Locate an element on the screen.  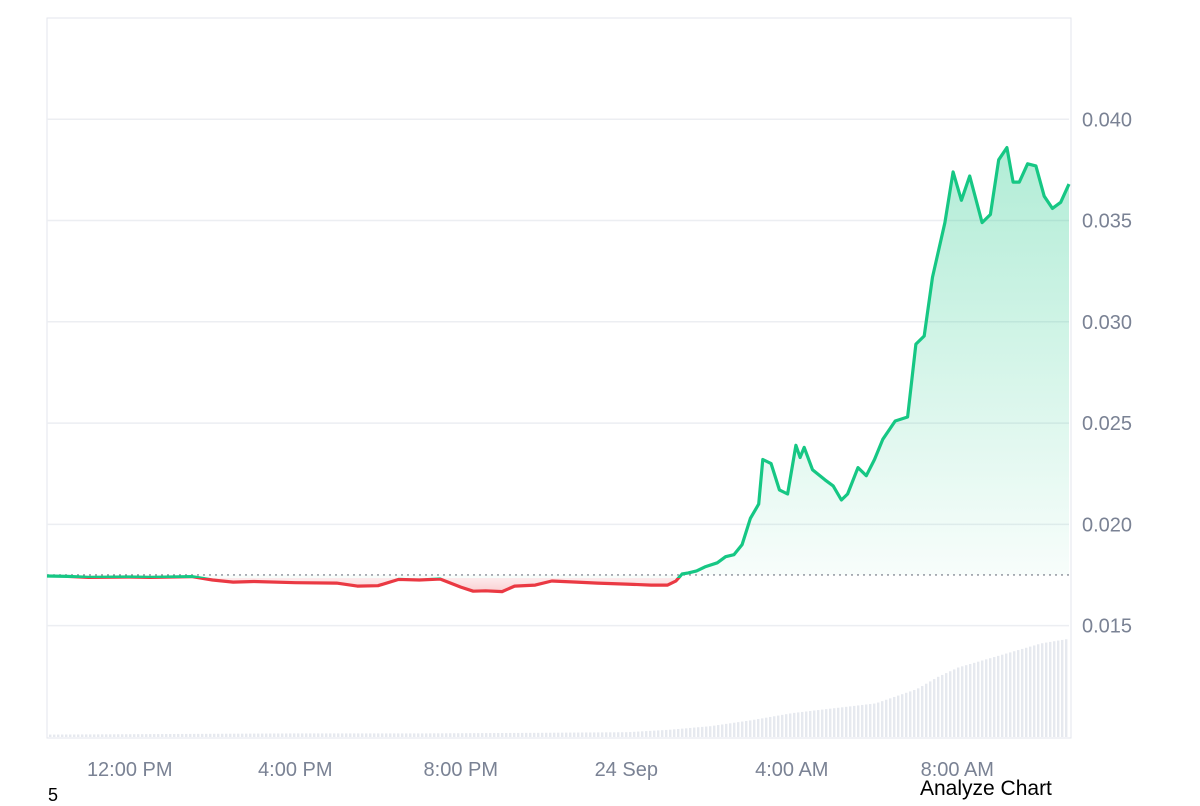
volume-bars is located at coordinates (558, 688).